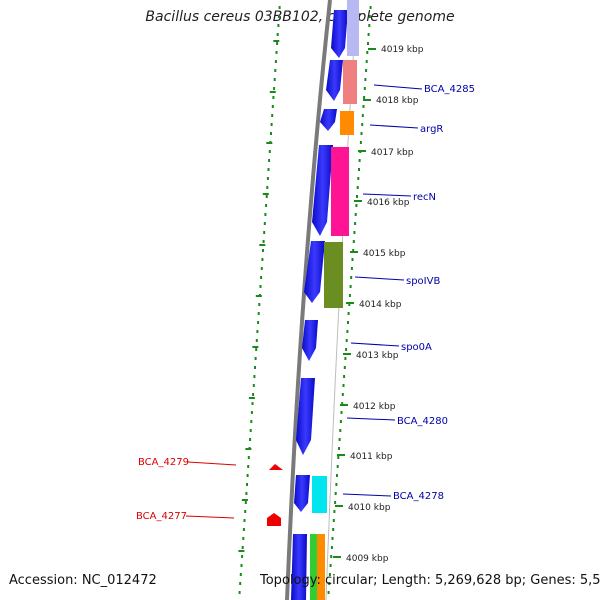 This screenshot has height=600, width=600. I want to click on gene-label: BCA_4277, so click(161, 516).